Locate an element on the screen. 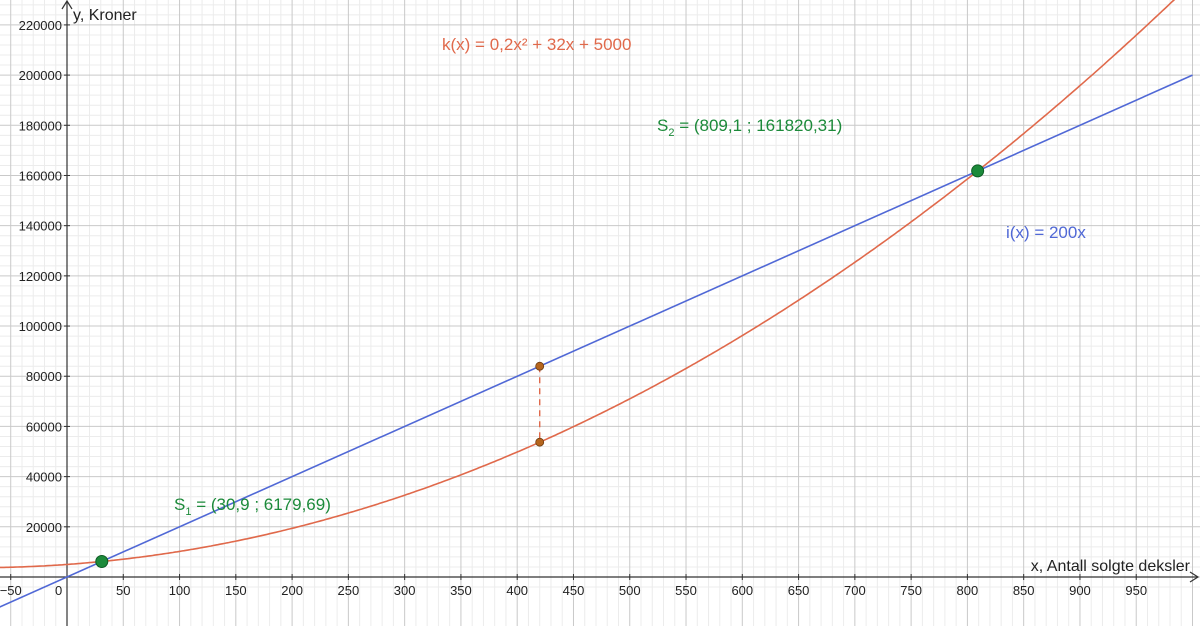 The image size is (1200, 626). y-tick-label: 100000 is located at coordinates (40, 326).